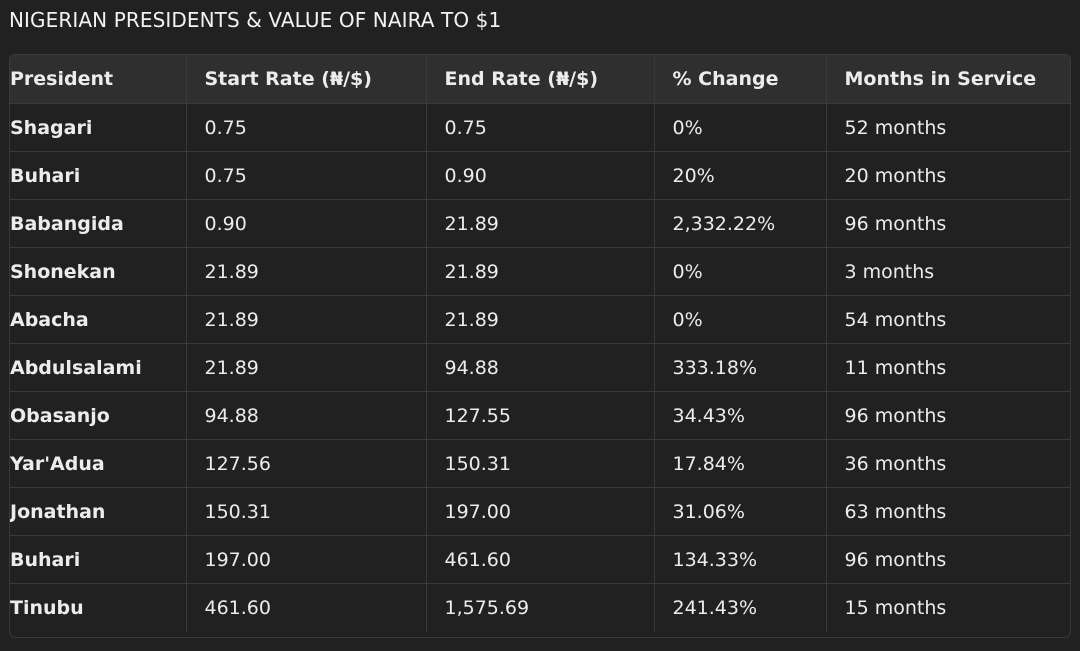  What do you see at coordinates (740, 415) in the screenshot?
I see `cell-percent-change: 34.43%` at bounding box center [740, 415].